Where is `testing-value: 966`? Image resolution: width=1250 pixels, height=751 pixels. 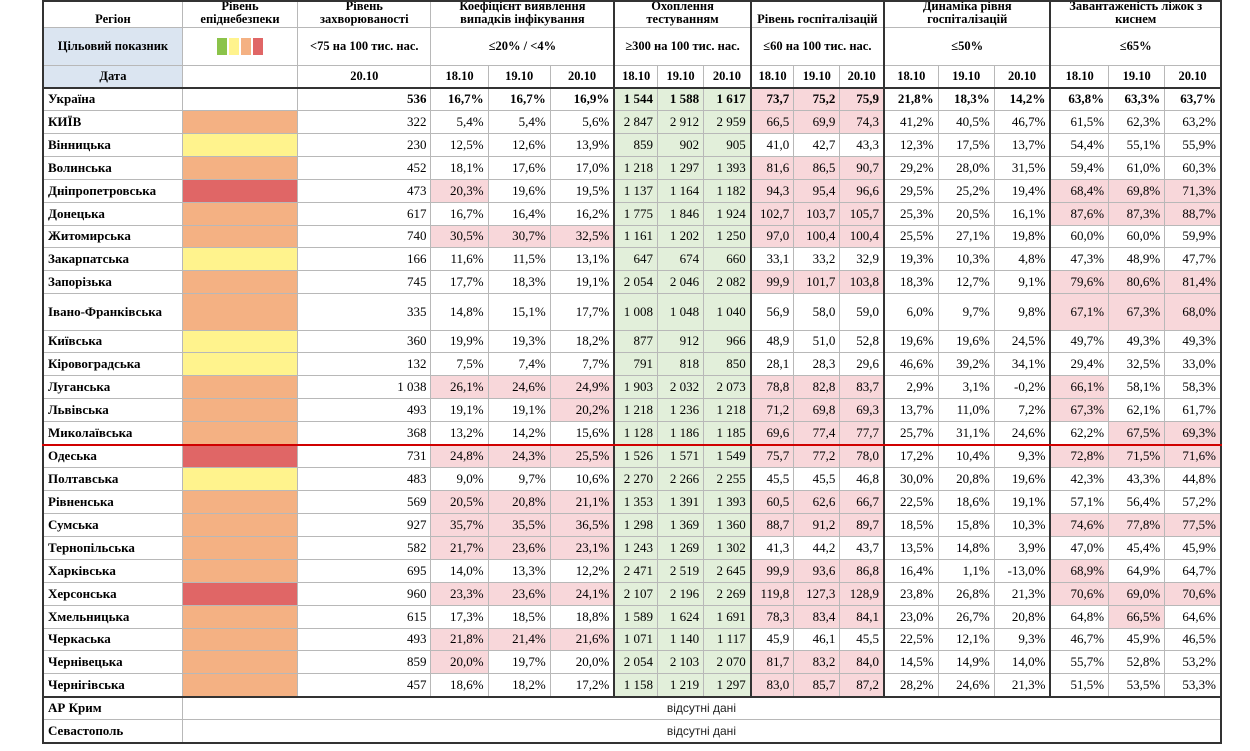
testing-value: 966 is located at coordinates (727, 341).